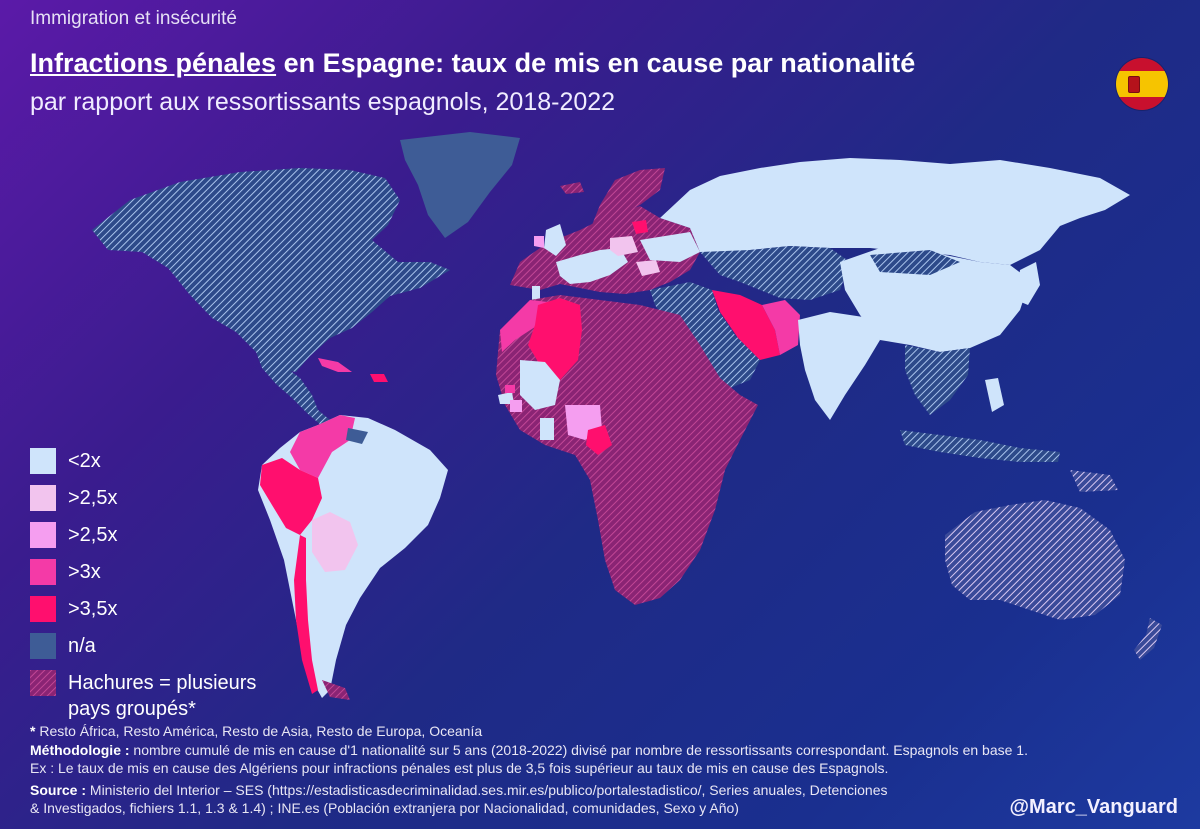 This screenshot has width=1200, height=829. What do you see at coordinates (540, 385) in the screenshot?
I see `mali` at bounding box center [540, 385].